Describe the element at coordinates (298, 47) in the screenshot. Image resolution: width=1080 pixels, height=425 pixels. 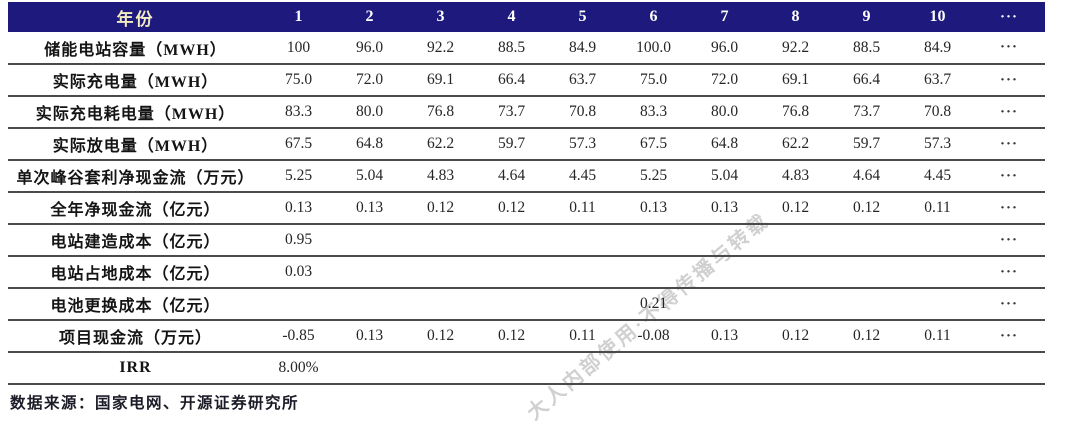
I see `value-cell: 100` at that location.